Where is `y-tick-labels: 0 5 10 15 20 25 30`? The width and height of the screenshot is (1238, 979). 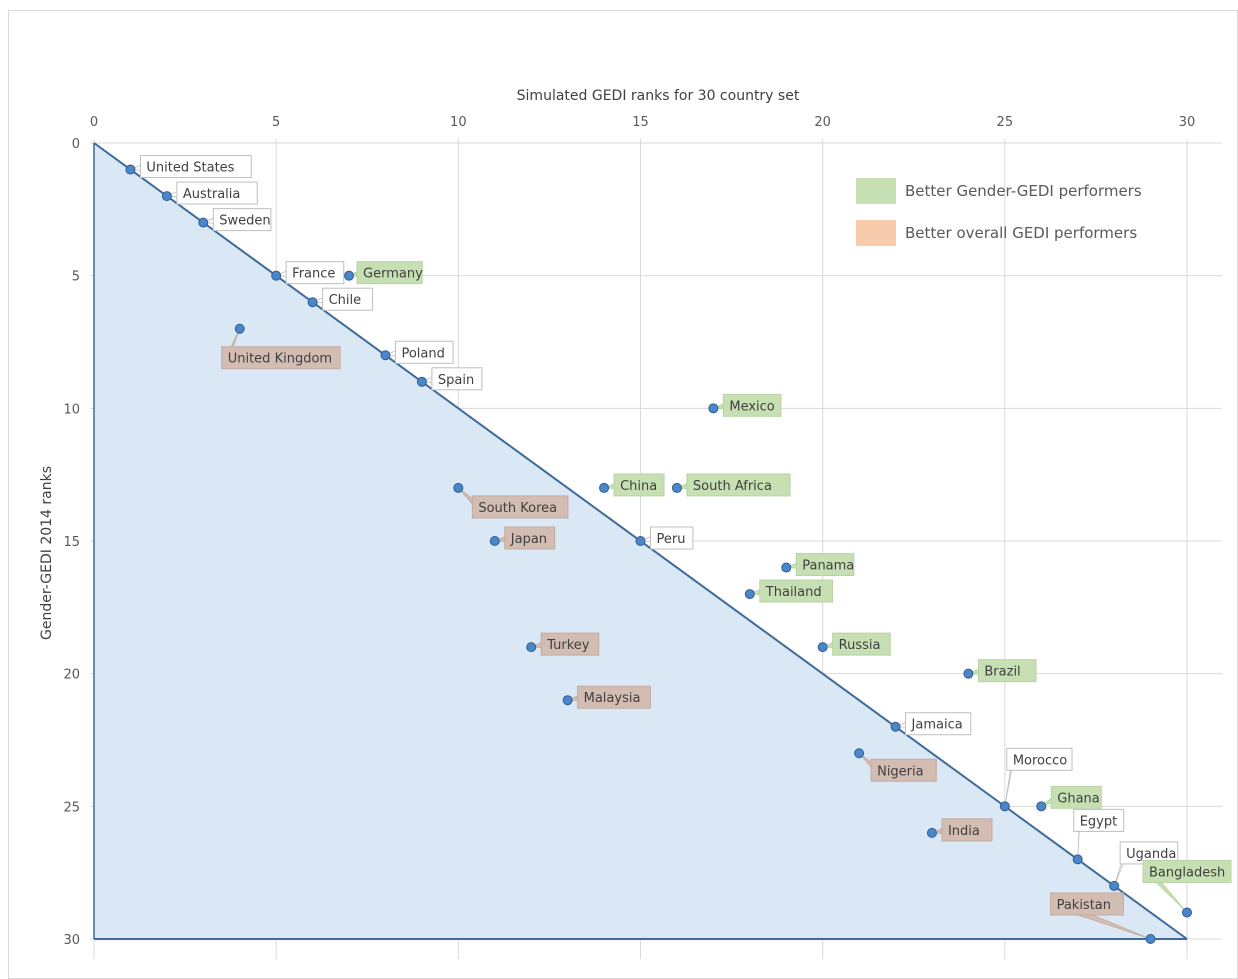 y-tick-labels: 0 5 10 15 20 25 30 is located at coordinates (71, 542).